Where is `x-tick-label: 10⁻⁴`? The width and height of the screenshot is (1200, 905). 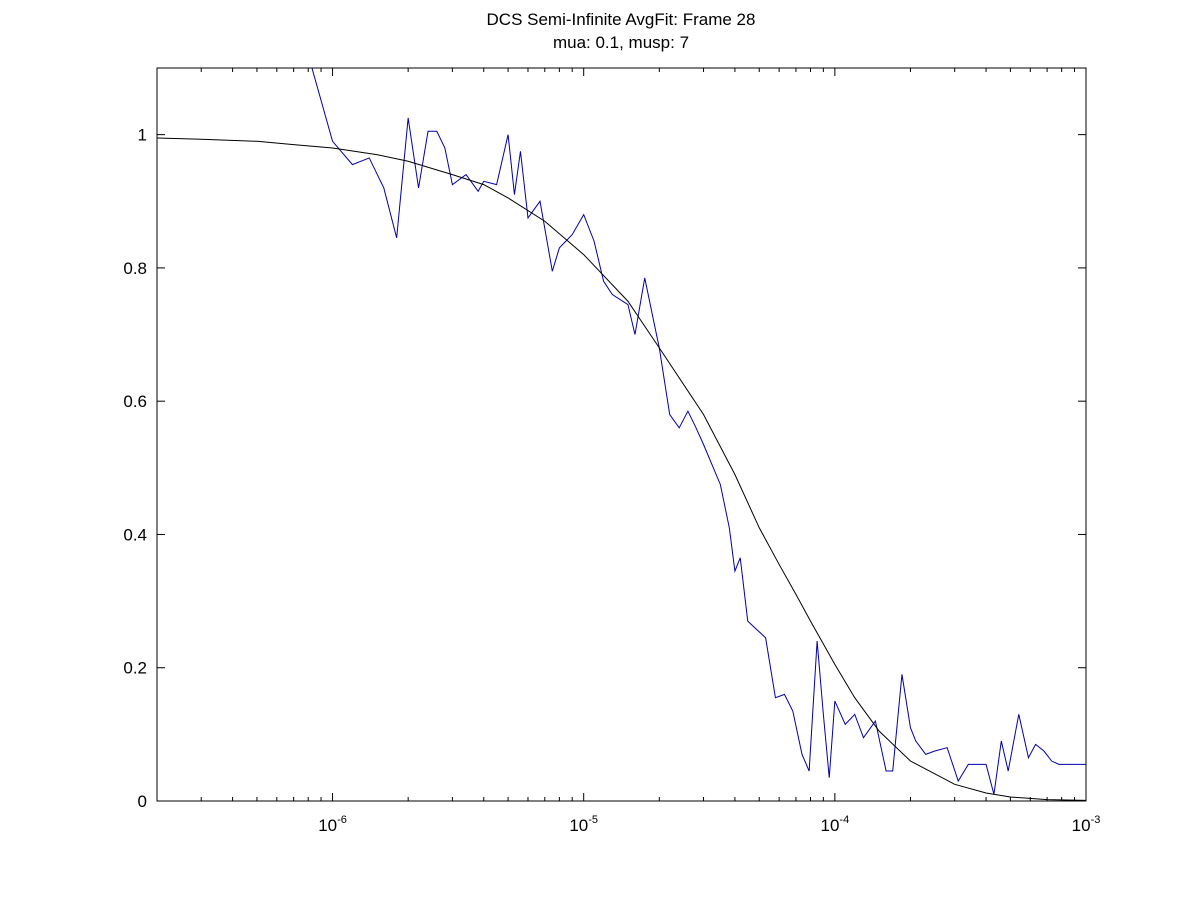 x-tick-label: 10⁻⁴ is located at coordinates (834, 824).